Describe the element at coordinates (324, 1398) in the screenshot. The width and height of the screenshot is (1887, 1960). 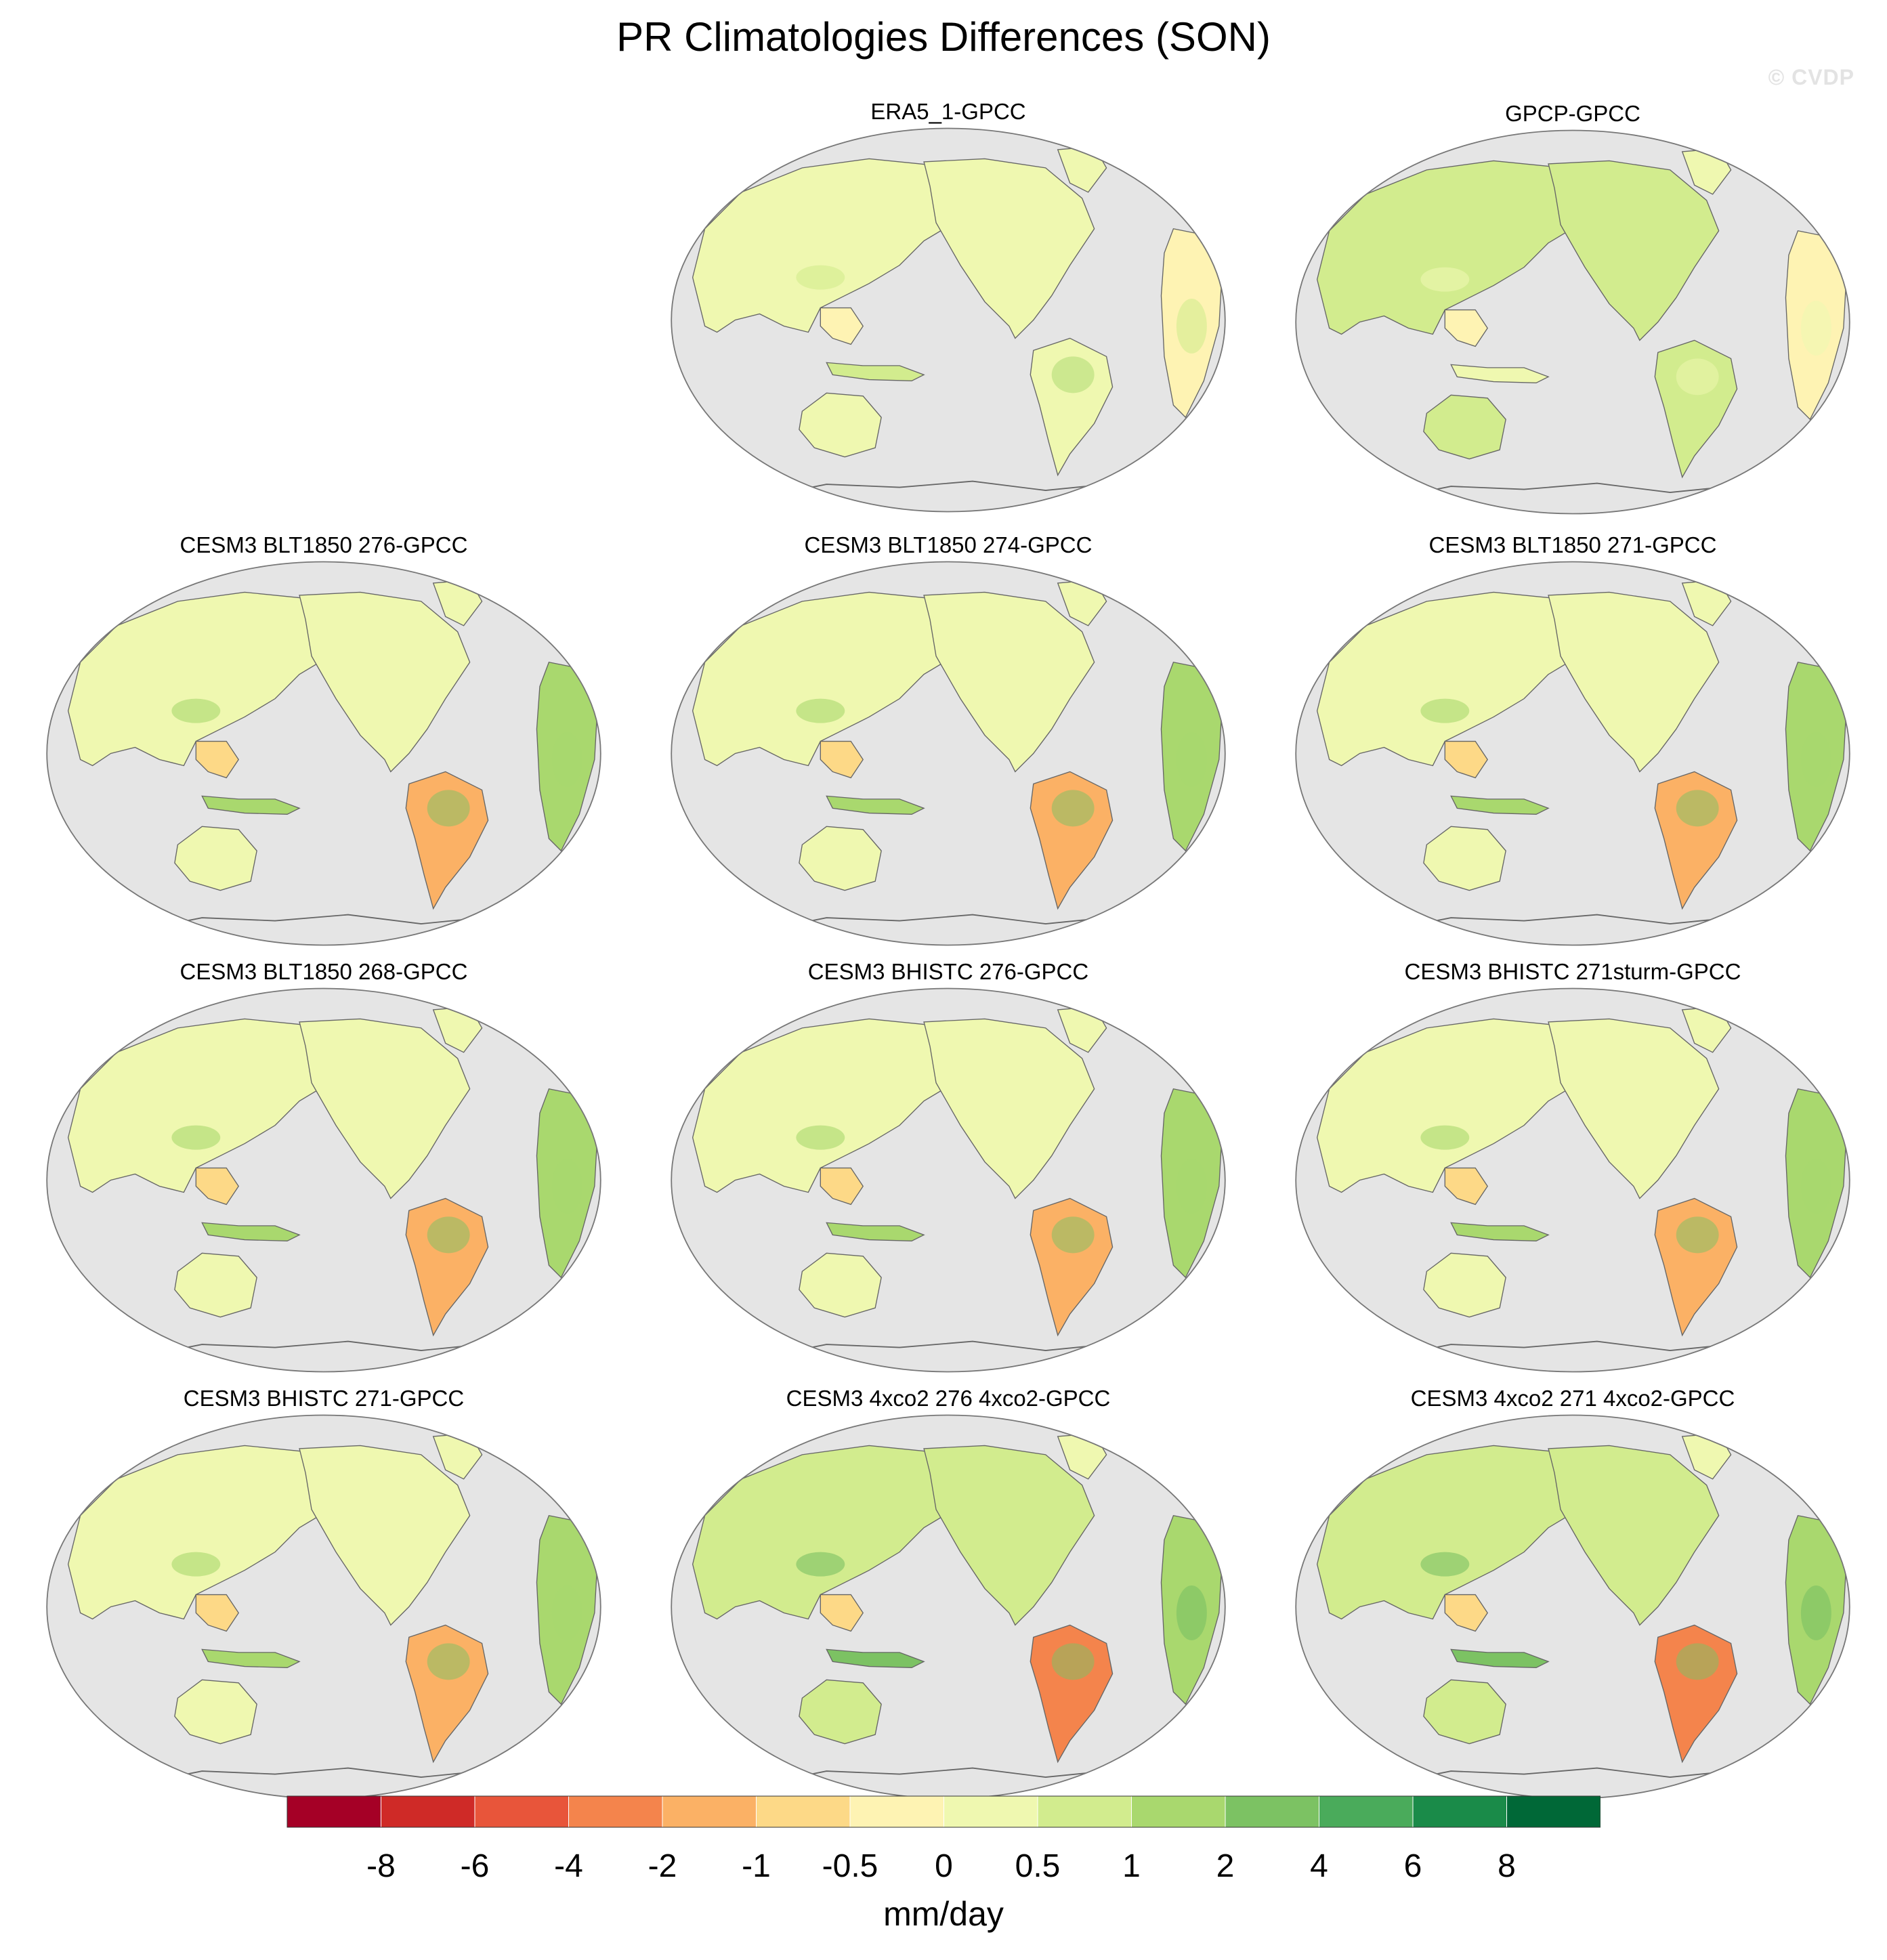
I see `panel-title: CESM3 BHISTC 271-GPCC` at that location.